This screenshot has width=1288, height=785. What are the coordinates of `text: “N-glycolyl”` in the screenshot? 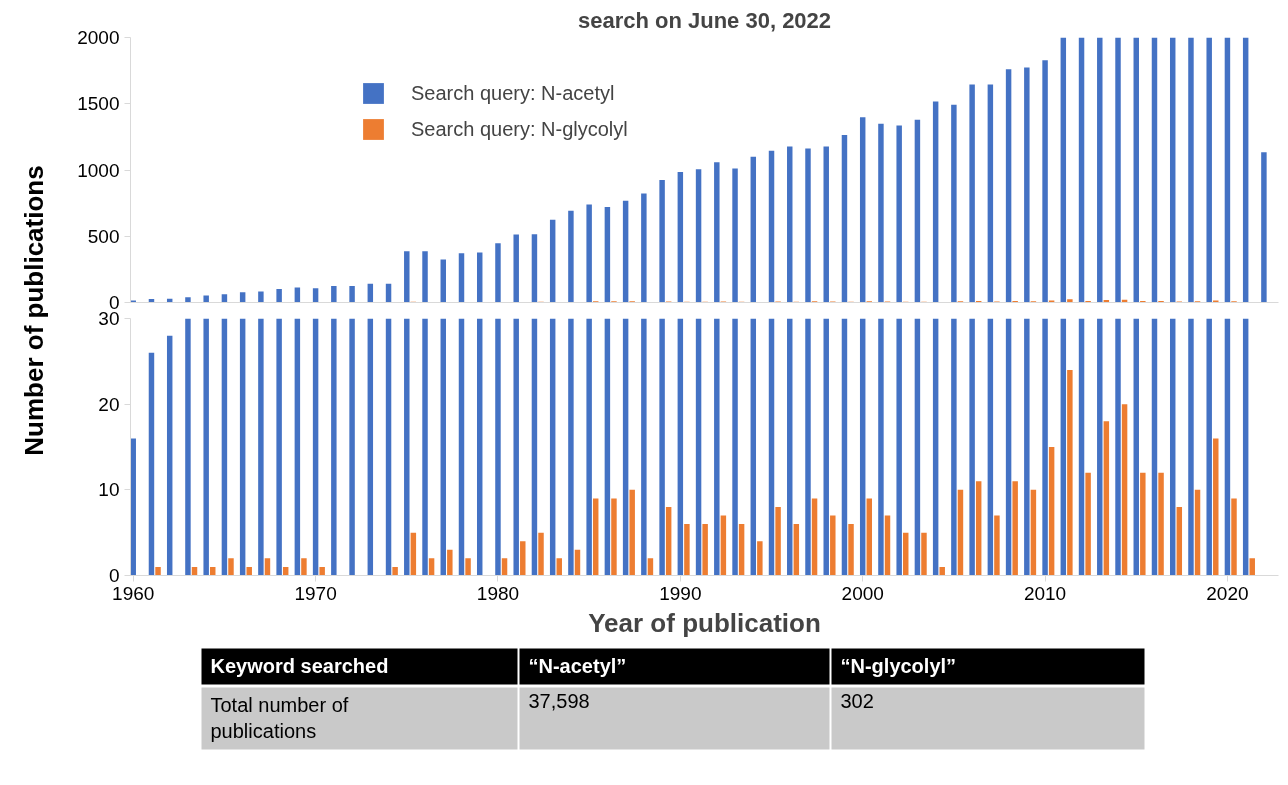 It's located at (898, 665).